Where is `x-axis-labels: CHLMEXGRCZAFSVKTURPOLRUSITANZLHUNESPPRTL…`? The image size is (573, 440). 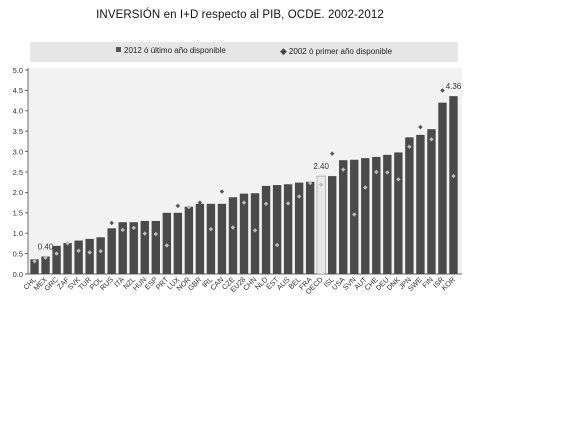
x-axis-labels: CHLMEXGRCZAFSVKTURPOLRUSITANZLHUNESPPRTL… is located at coordinates (239, 285).